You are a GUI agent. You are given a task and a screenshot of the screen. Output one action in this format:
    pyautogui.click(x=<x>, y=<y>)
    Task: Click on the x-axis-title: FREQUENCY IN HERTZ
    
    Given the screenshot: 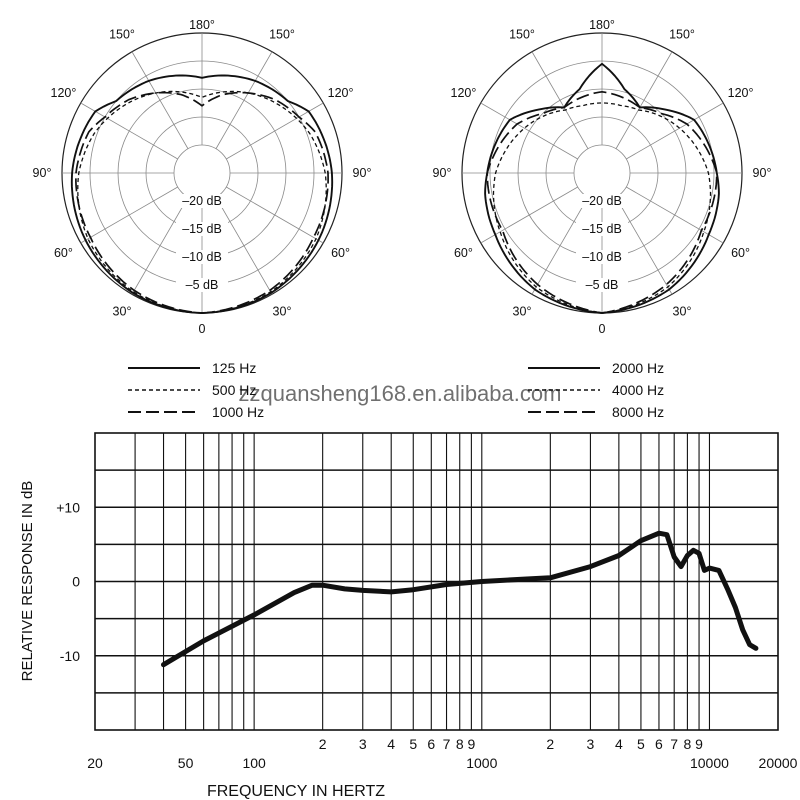 What is the action you would take?
    pyautogui.click(x=296, y=791)
    